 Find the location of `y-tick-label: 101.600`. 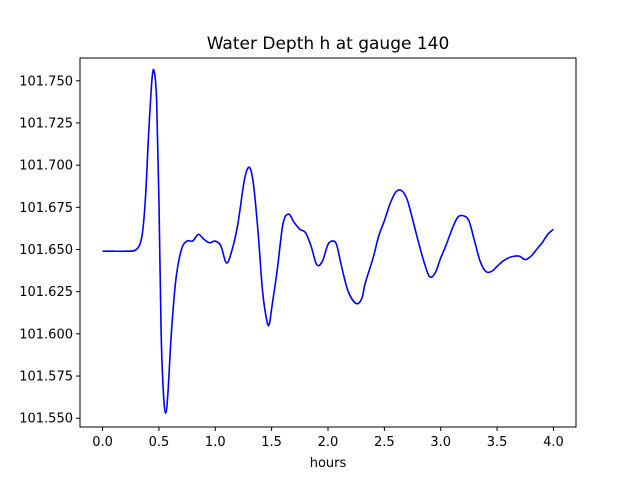

y-tick-label: 101.600 is located at coordinates (46, 334).